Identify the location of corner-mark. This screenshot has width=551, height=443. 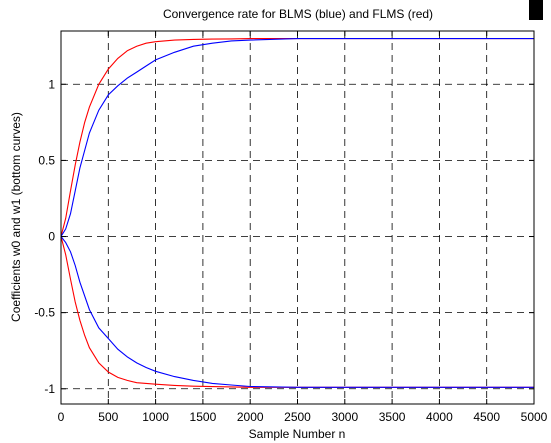
(536, 10).